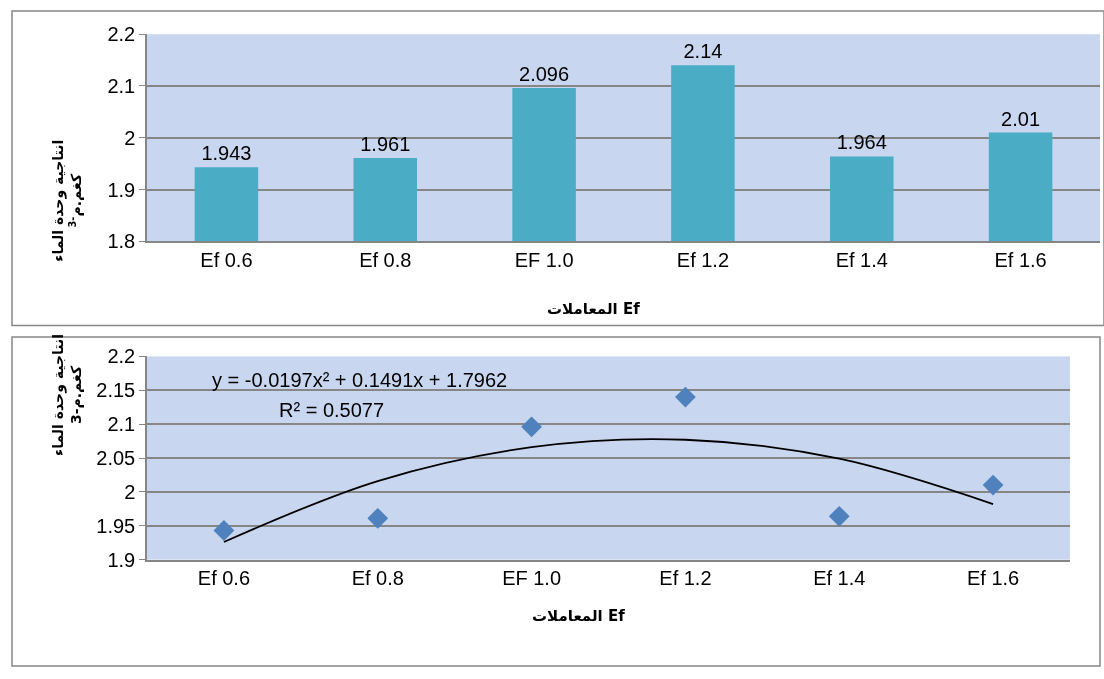 The image size is (1104, 679). What do you see at coordinates (1021, 118) in the screenshot?
I see `data-label: 2.01` at bounding box center [1021, 118].